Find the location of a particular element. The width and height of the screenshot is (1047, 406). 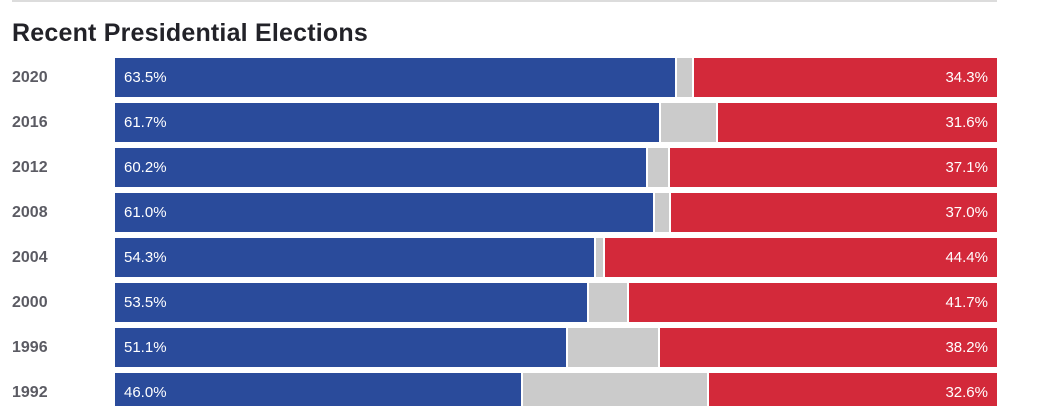

election-row: 1992 46.0% 32.6% is located at coordinates (504, 389).